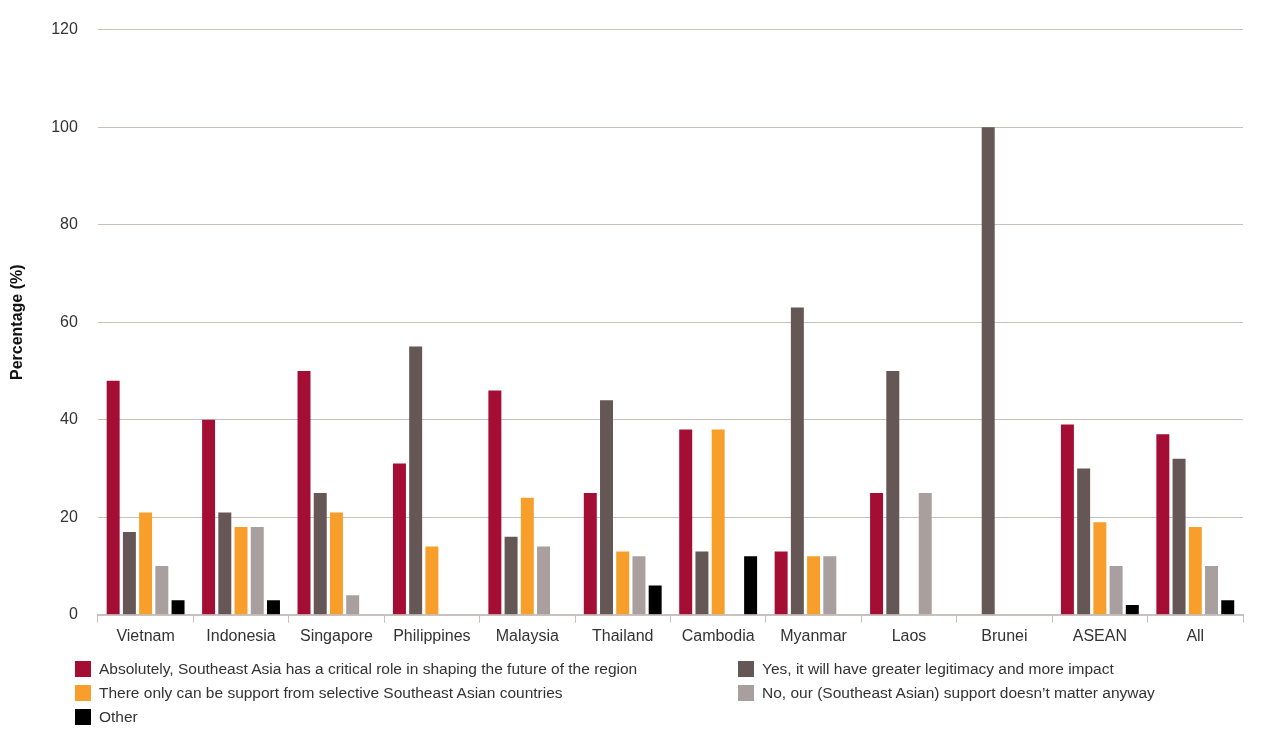 This screenshot has width=1277, height=751. What do you see at coordinates (1195, 635) in the screenshot?
I see `x-tick-label: All` at bounding box center [1195, 635].